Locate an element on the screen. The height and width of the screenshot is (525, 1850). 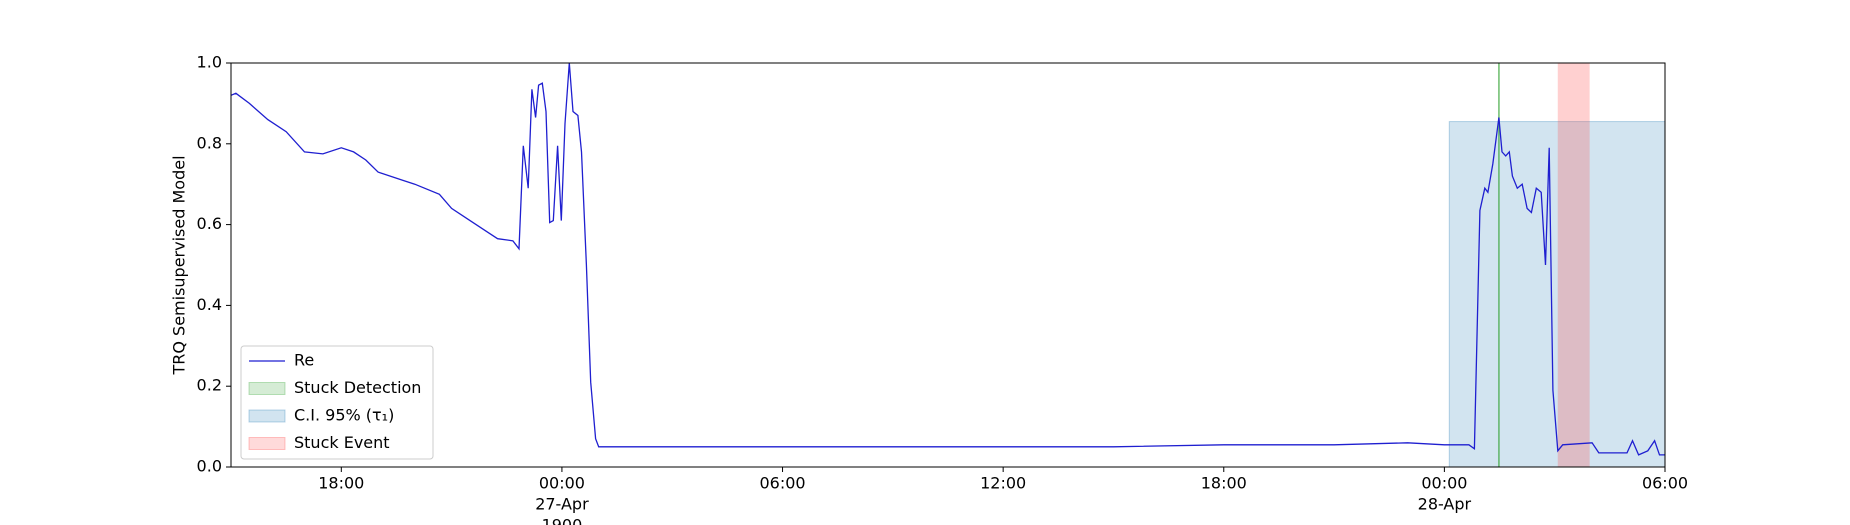
legend-label: C.I. 95% (τ₁) is located at coordinates (344, 415).